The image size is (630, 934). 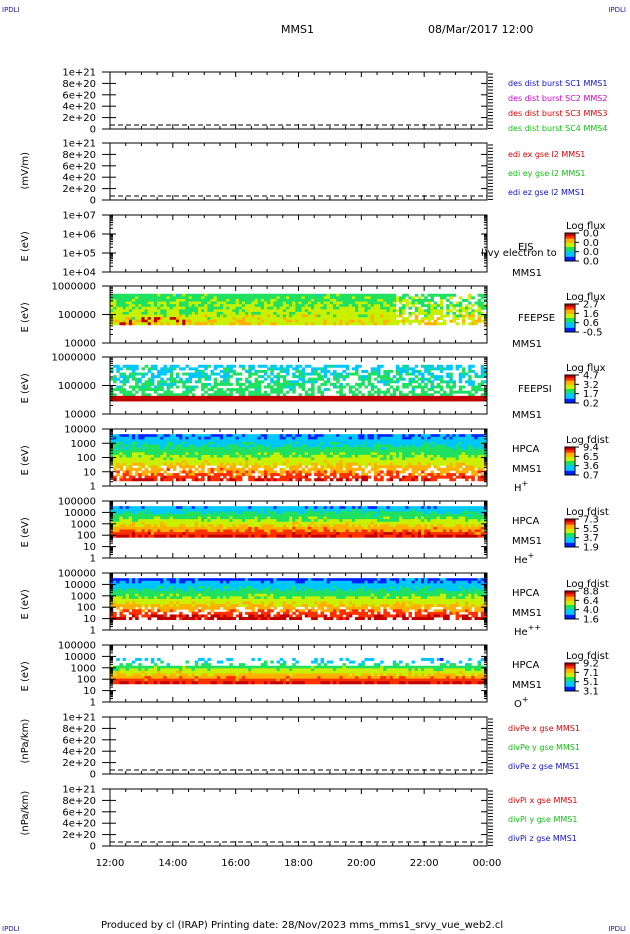 What do you see at coordinates (591, 305) in the screenshot?
I see `colorbar-tick-label: 2.7` at bounding box center [591, 305].